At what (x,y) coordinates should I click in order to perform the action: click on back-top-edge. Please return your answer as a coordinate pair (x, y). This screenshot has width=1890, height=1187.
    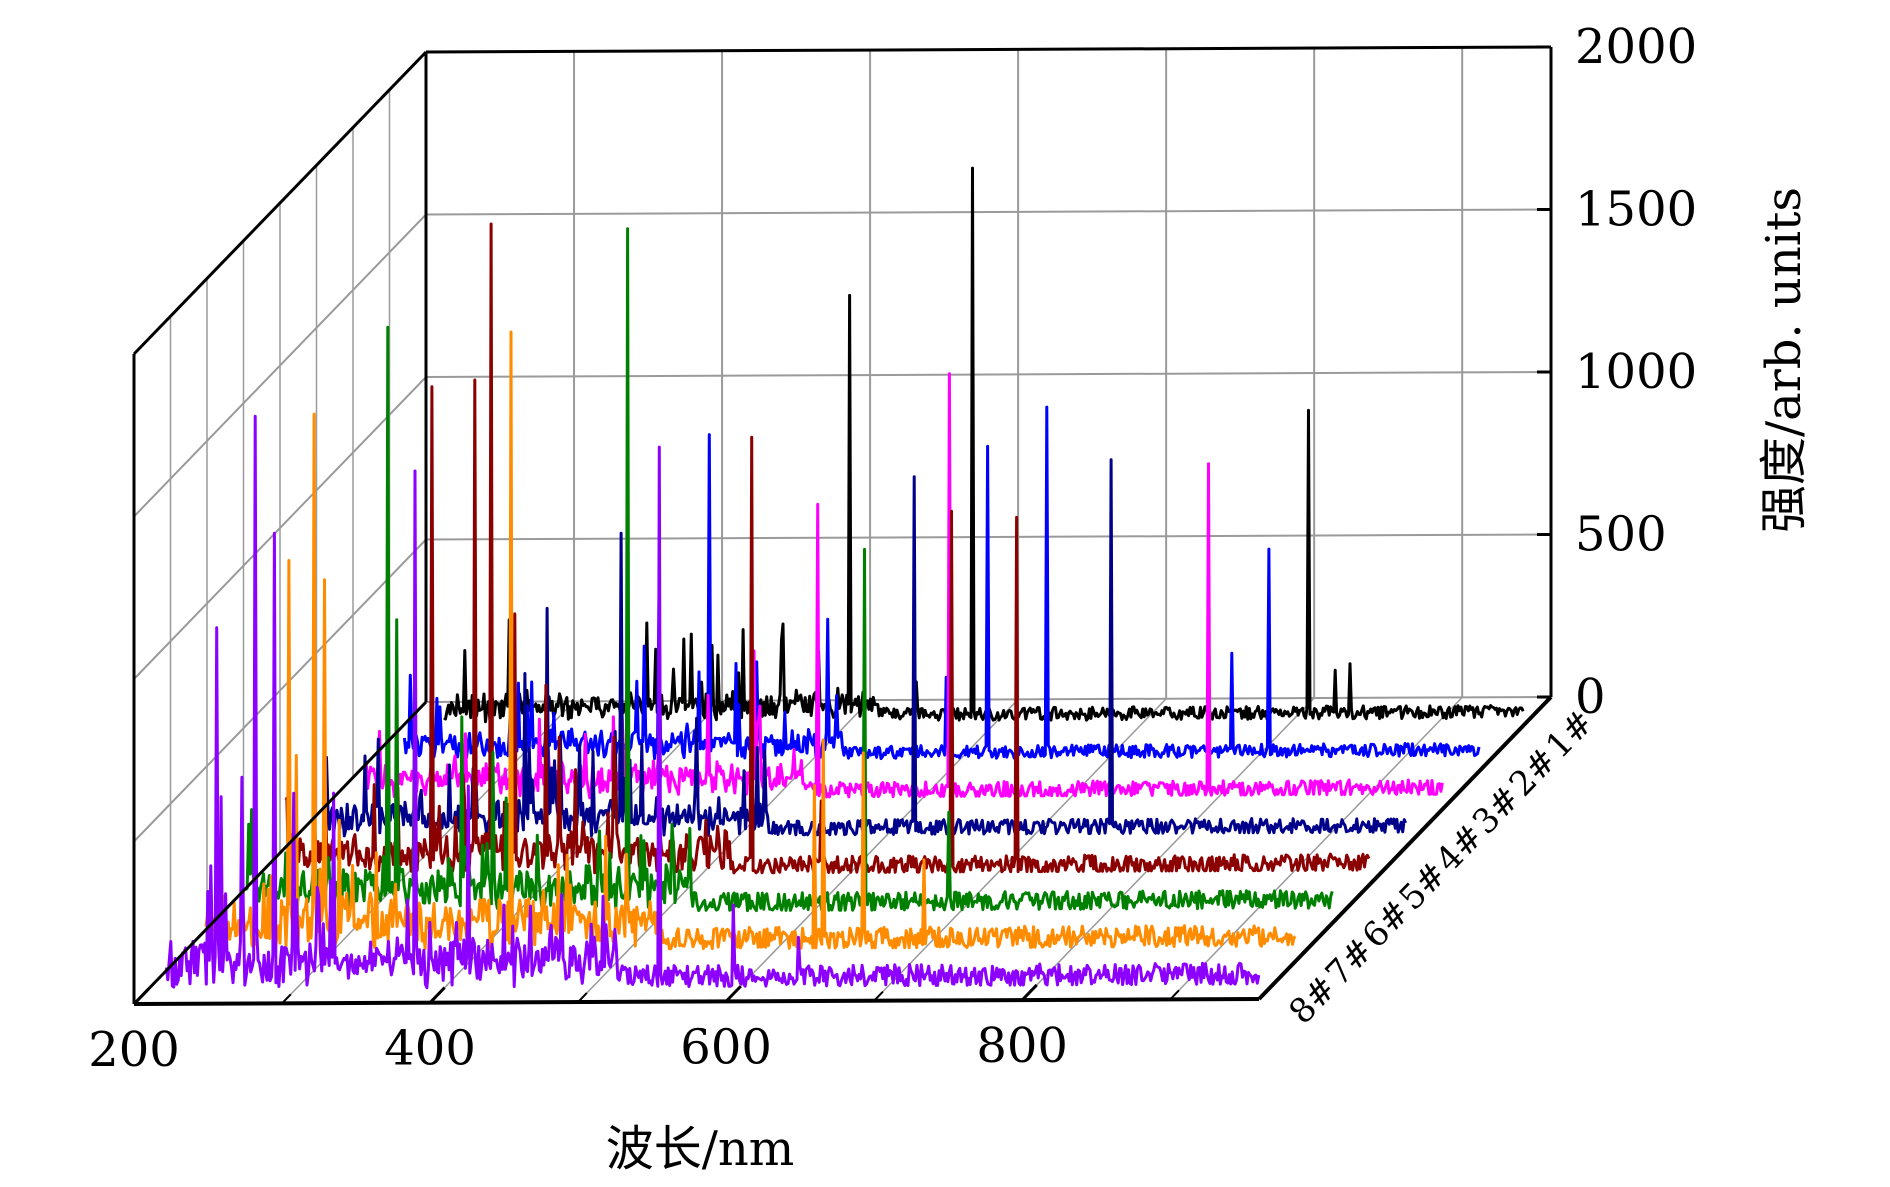
    Looking at the image, I should click on (988, 49).